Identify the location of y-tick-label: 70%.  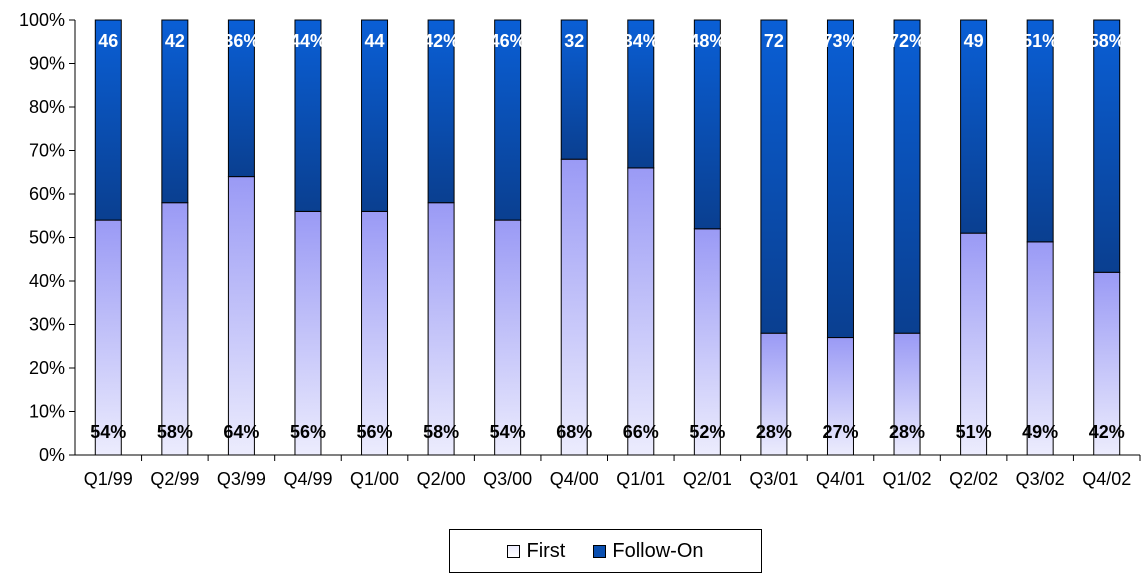
(47, 151).